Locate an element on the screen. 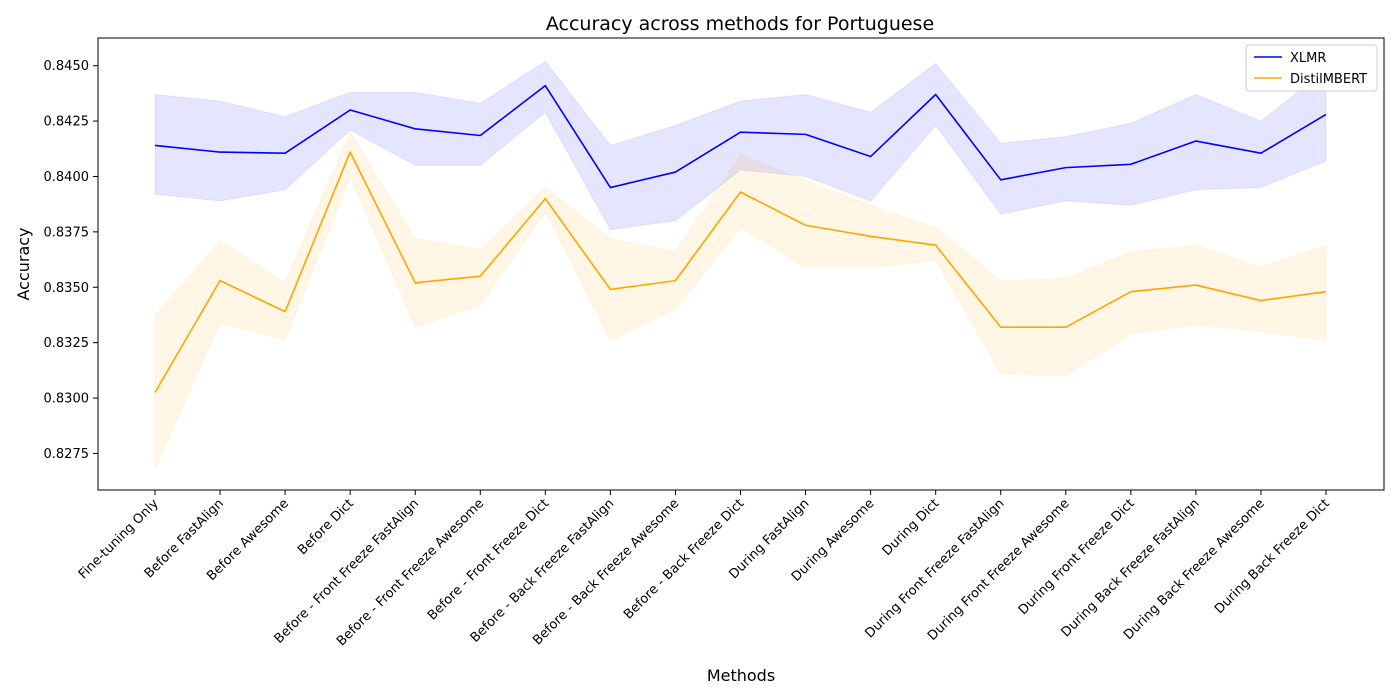 This screenshot has width=1400, height=700. y-tick-label: 0.8300 is located at coordinates (67, 399).